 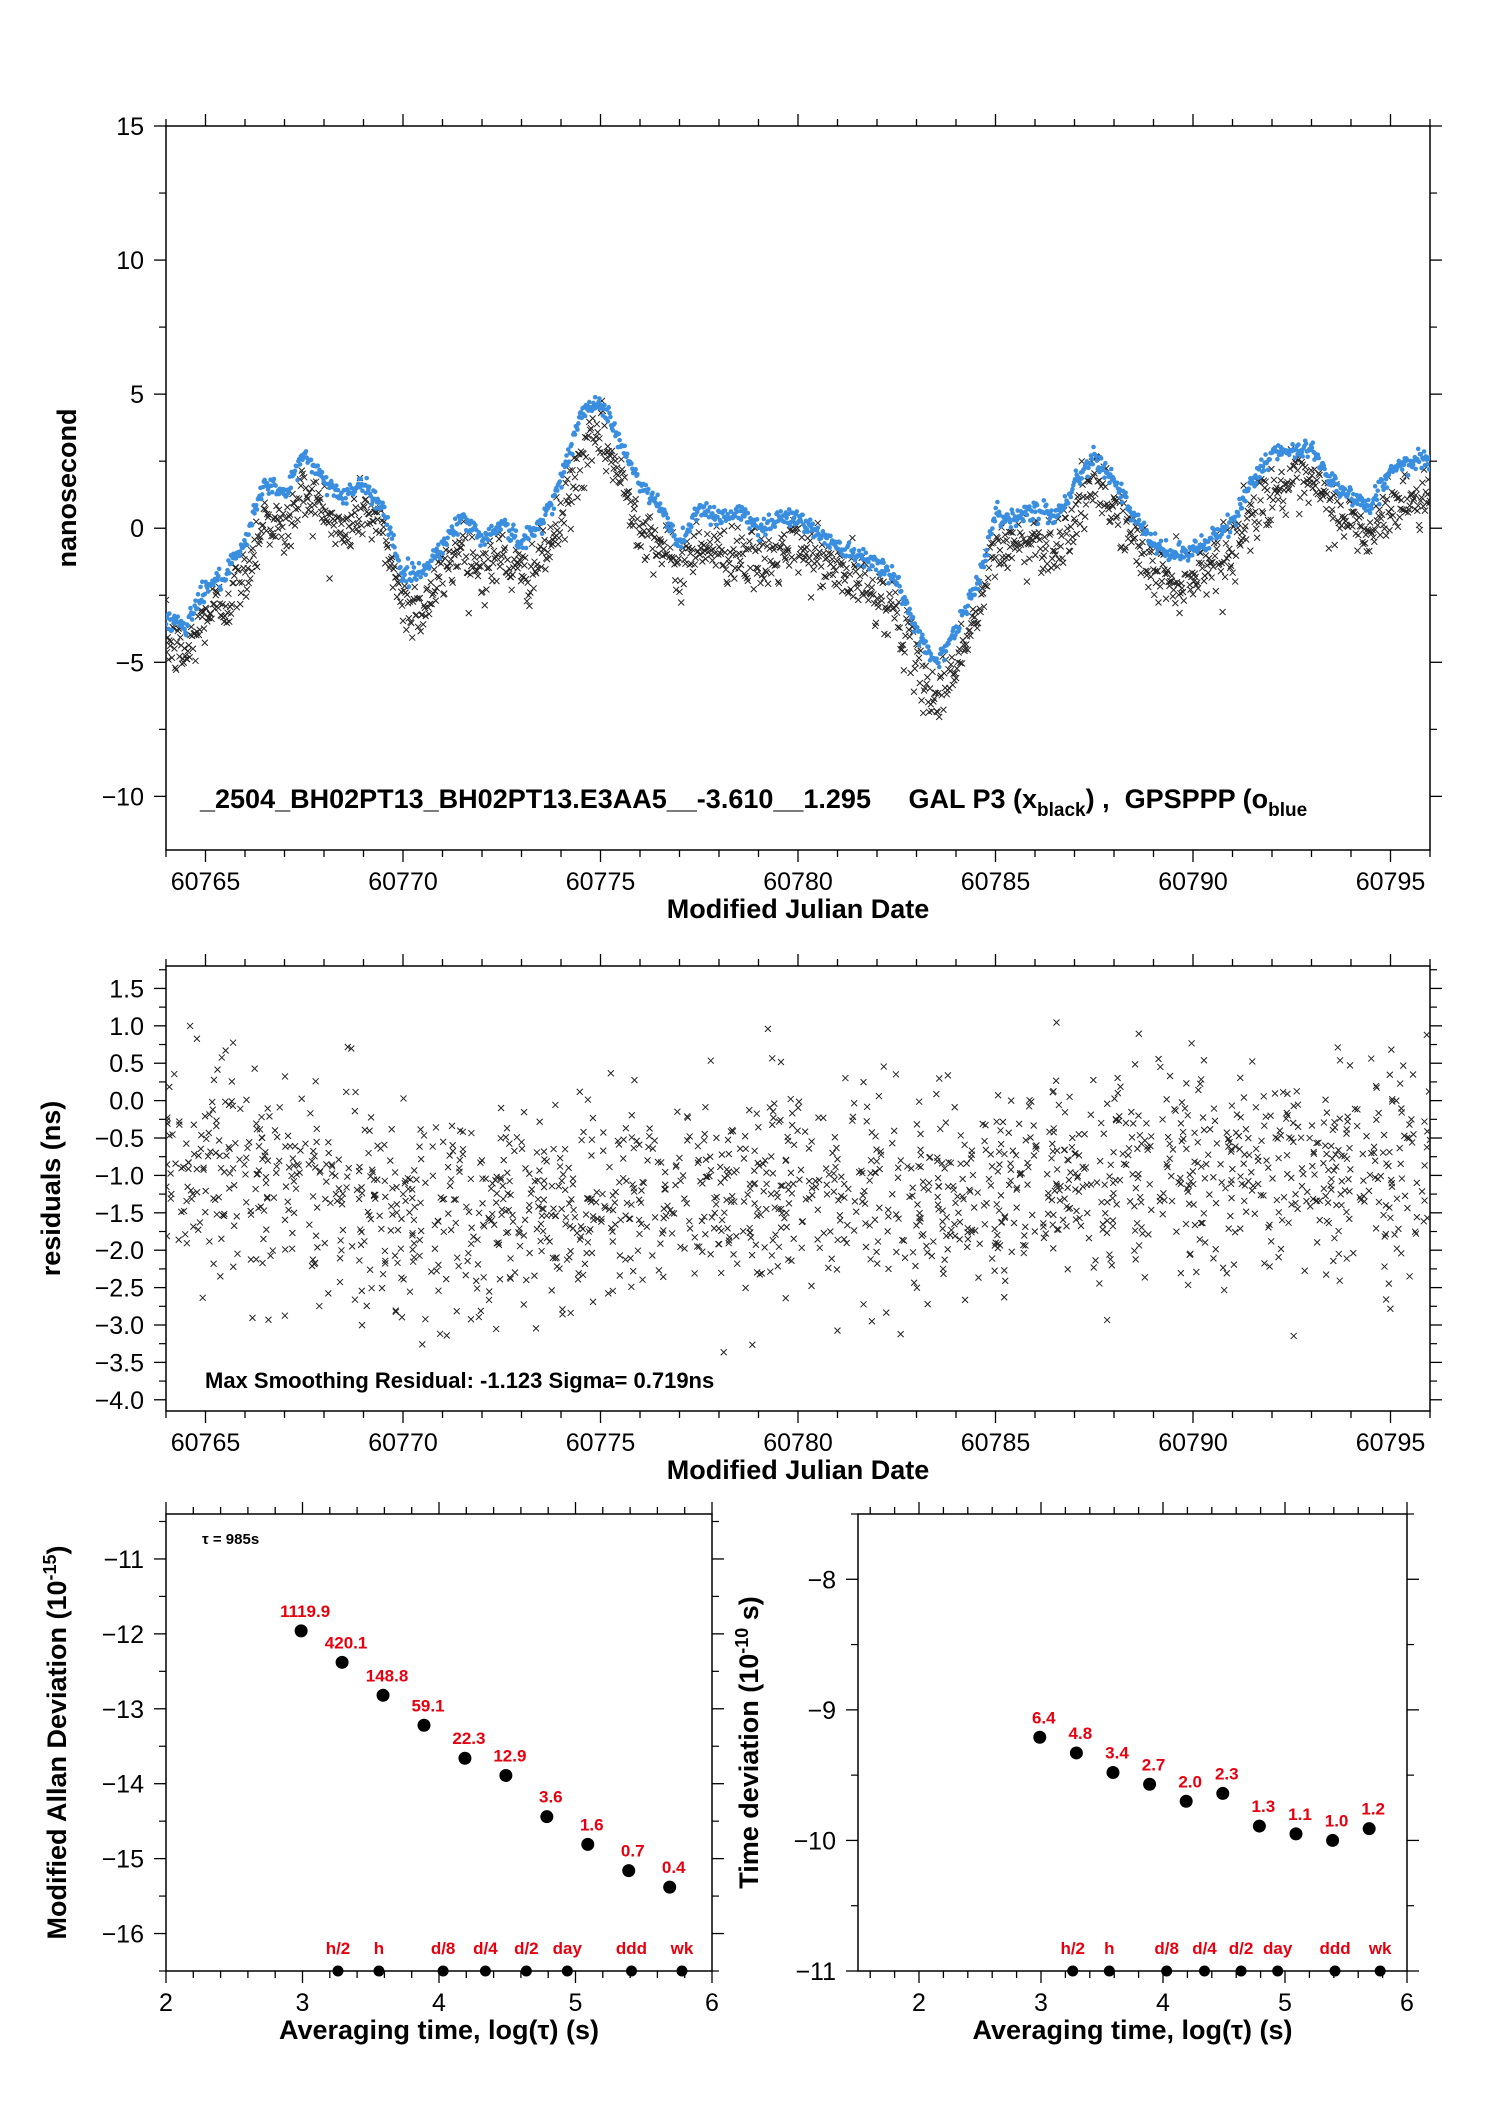 What do you see at coordinates (1391, 1443) in the screenshot?
I see `x-tick-label: 60795` at bounding box center [1391, 1443].